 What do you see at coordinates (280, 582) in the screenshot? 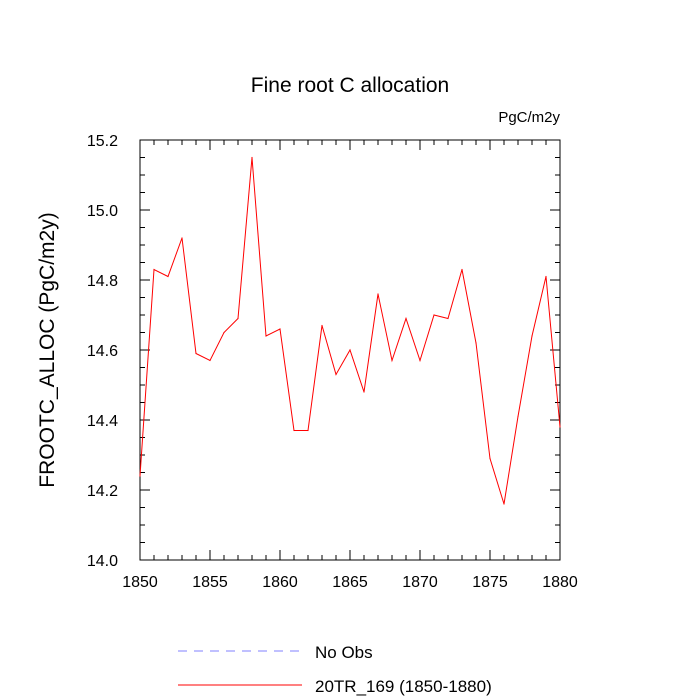
I see `x-tick-label: 1860` at bounding box center [280, 582].